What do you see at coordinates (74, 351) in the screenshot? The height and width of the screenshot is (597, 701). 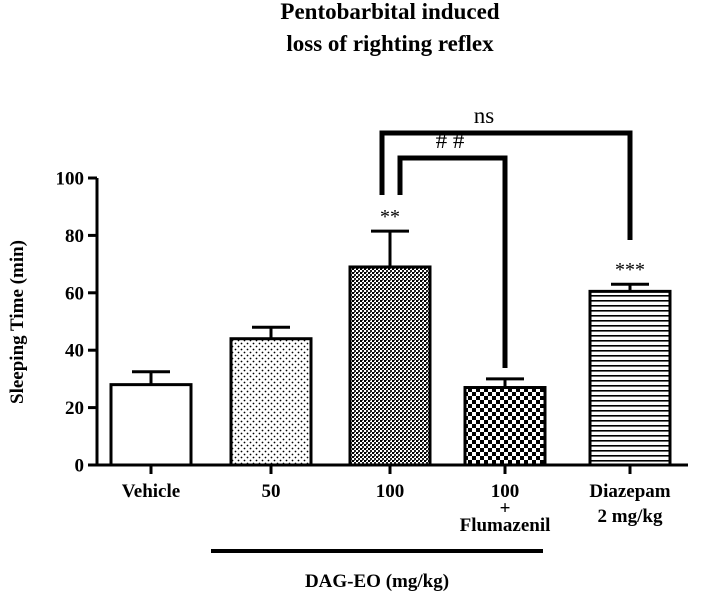 I see `y-tick-label: 40` at bounding box center [74, 351].